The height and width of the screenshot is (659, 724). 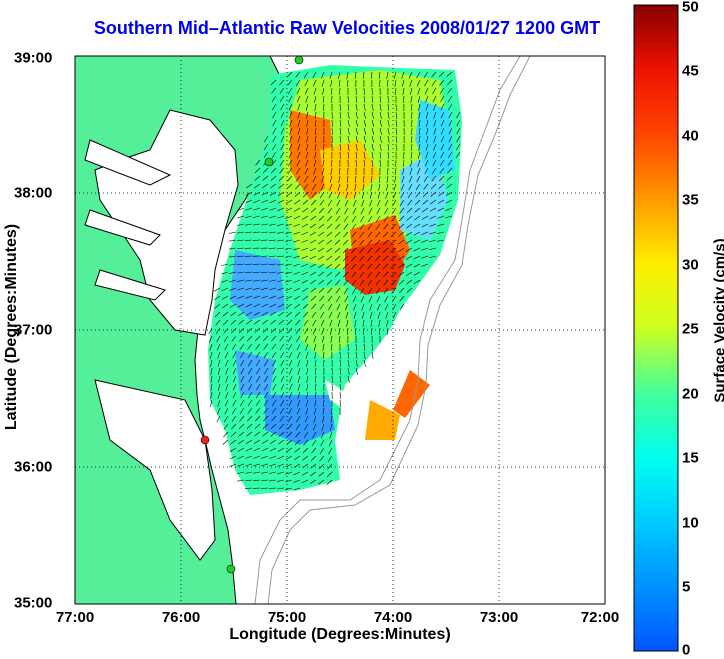 What do you see at coordinates (205, 440) in the screenshot?
I see `station-marker-hatteras` at bounding box center [205, 440].